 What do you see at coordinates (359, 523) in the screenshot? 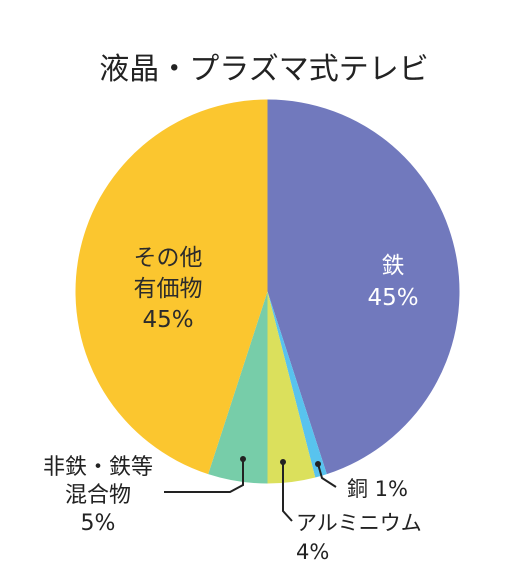
I see `slice-label-aluminum-line: アルミニウム` at bounding box center [359, 523].